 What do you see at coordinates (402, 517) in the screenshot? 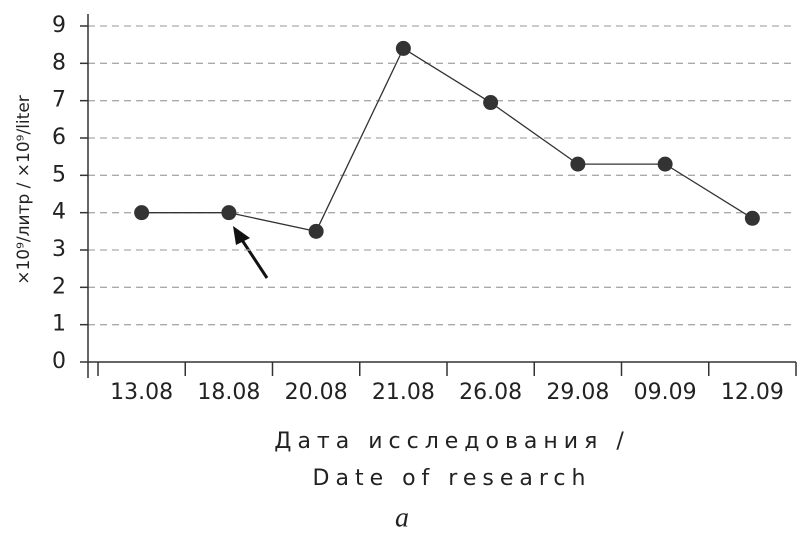
I see `caption: a` at bounding box center [402, 517].